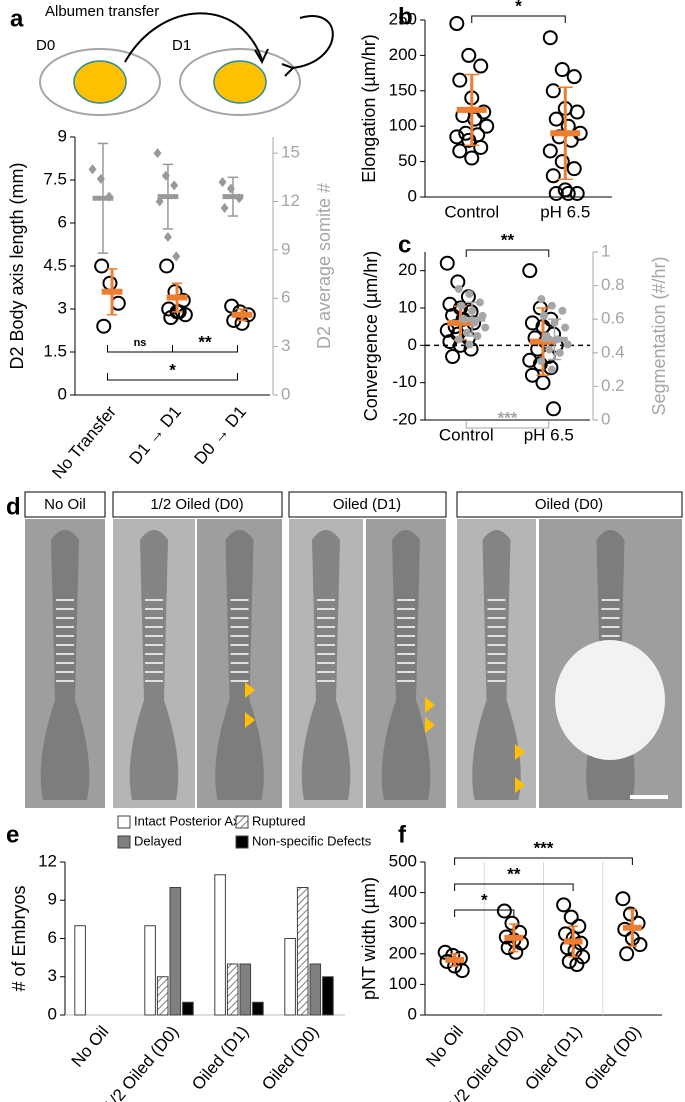 The height and width of the screenshot is (1102, 685). What do you see at coordinates (444, 1046) in the screenshot?
I see `x-tick-label: No Oil` at bounding box center [444, 1046].